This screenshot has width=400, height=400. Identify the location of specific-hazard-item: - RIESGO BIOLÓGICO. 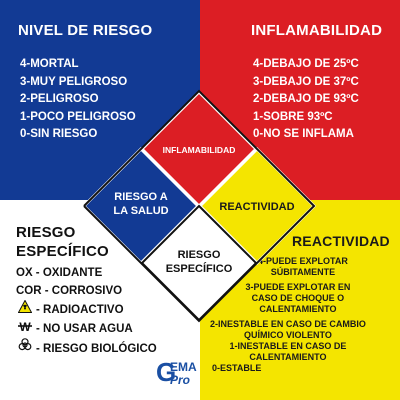
(86, 348).